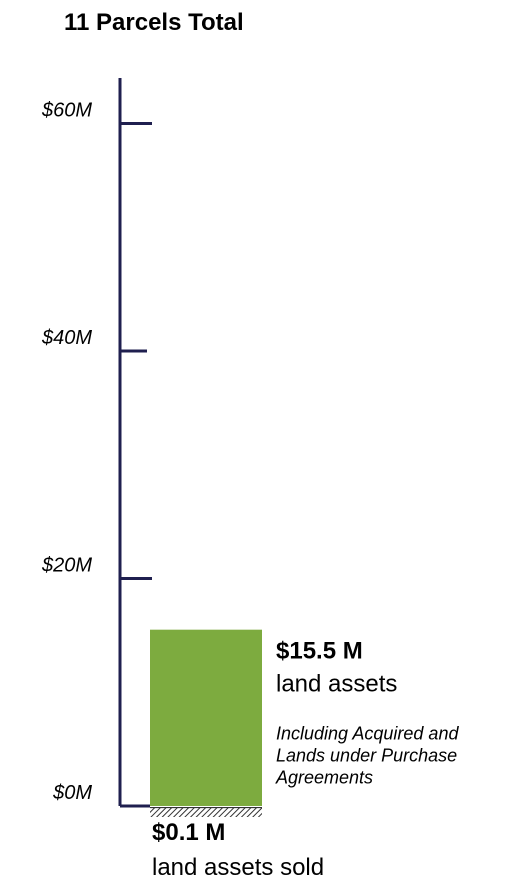 The height and width of the screenshot is (883, 527). Describe the element at coordinates (366, 756) in the screenshot. I see `note-line: Lands under Purchase` at that location.